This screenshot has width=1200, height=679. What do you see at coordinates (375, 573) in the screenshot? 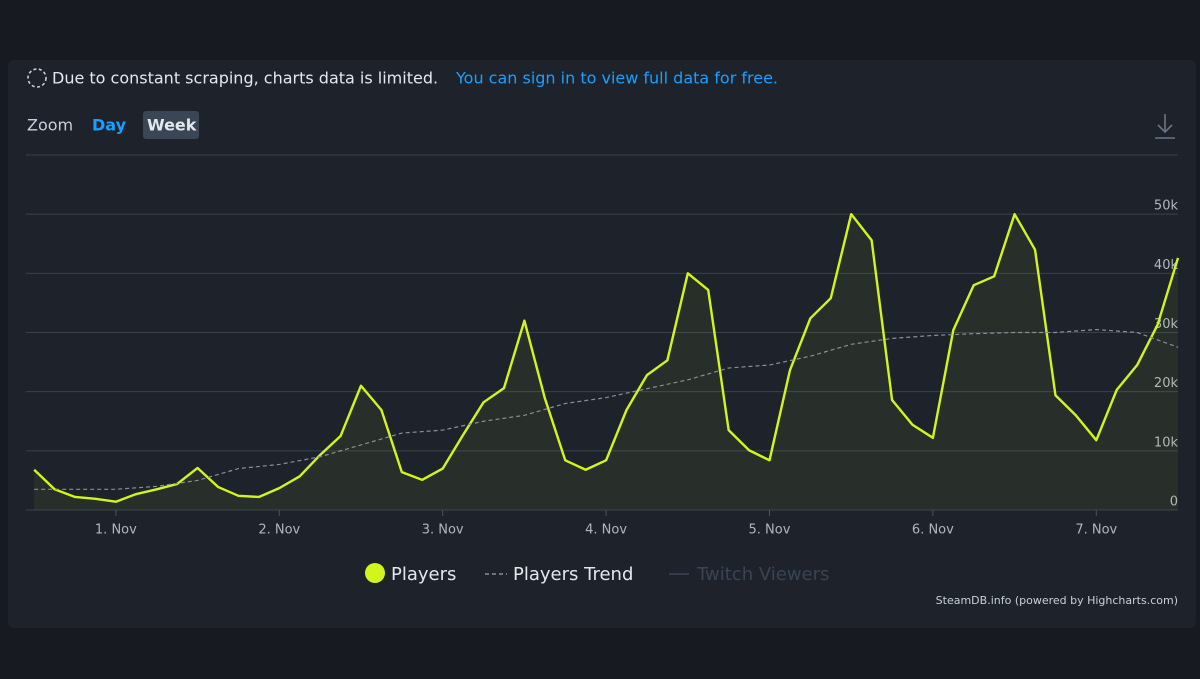
I see `legend-symbol` at bounding box center [375, 573].